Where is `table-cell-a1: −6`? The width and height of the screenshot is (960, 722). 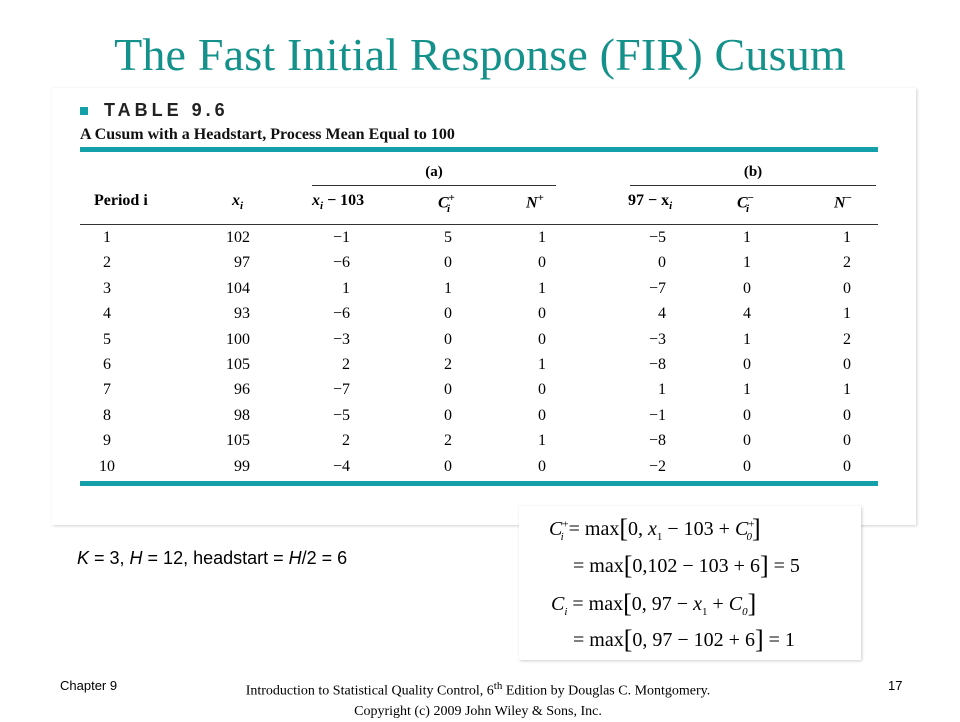
table-cell-a1: −6 is located at coordinates (341, 314).